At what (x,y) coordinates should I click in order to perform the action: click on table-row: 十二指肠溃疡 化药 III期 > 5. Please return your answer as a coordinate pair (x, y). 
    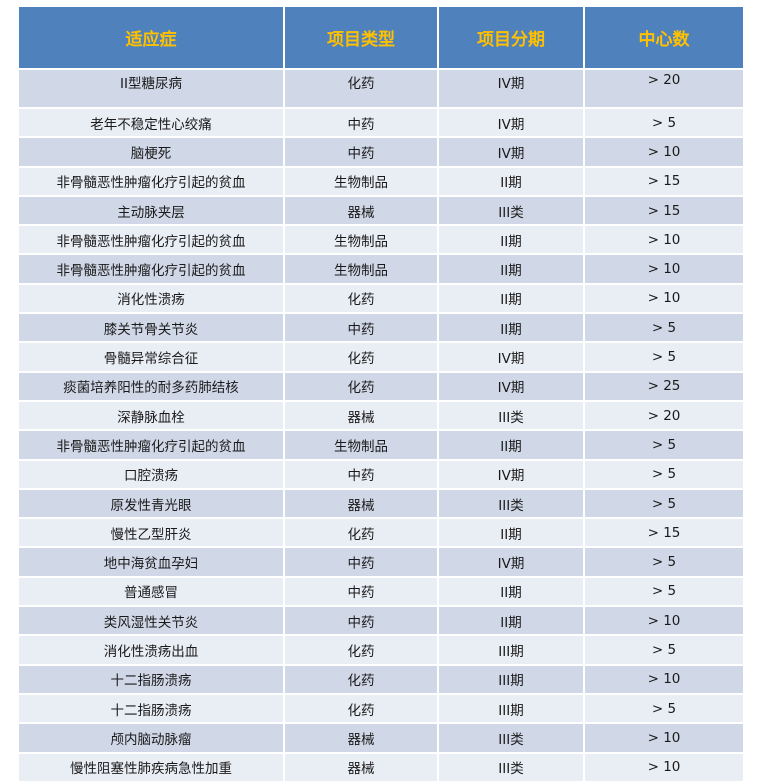
    Looking at the image, I should click on (381, 708).